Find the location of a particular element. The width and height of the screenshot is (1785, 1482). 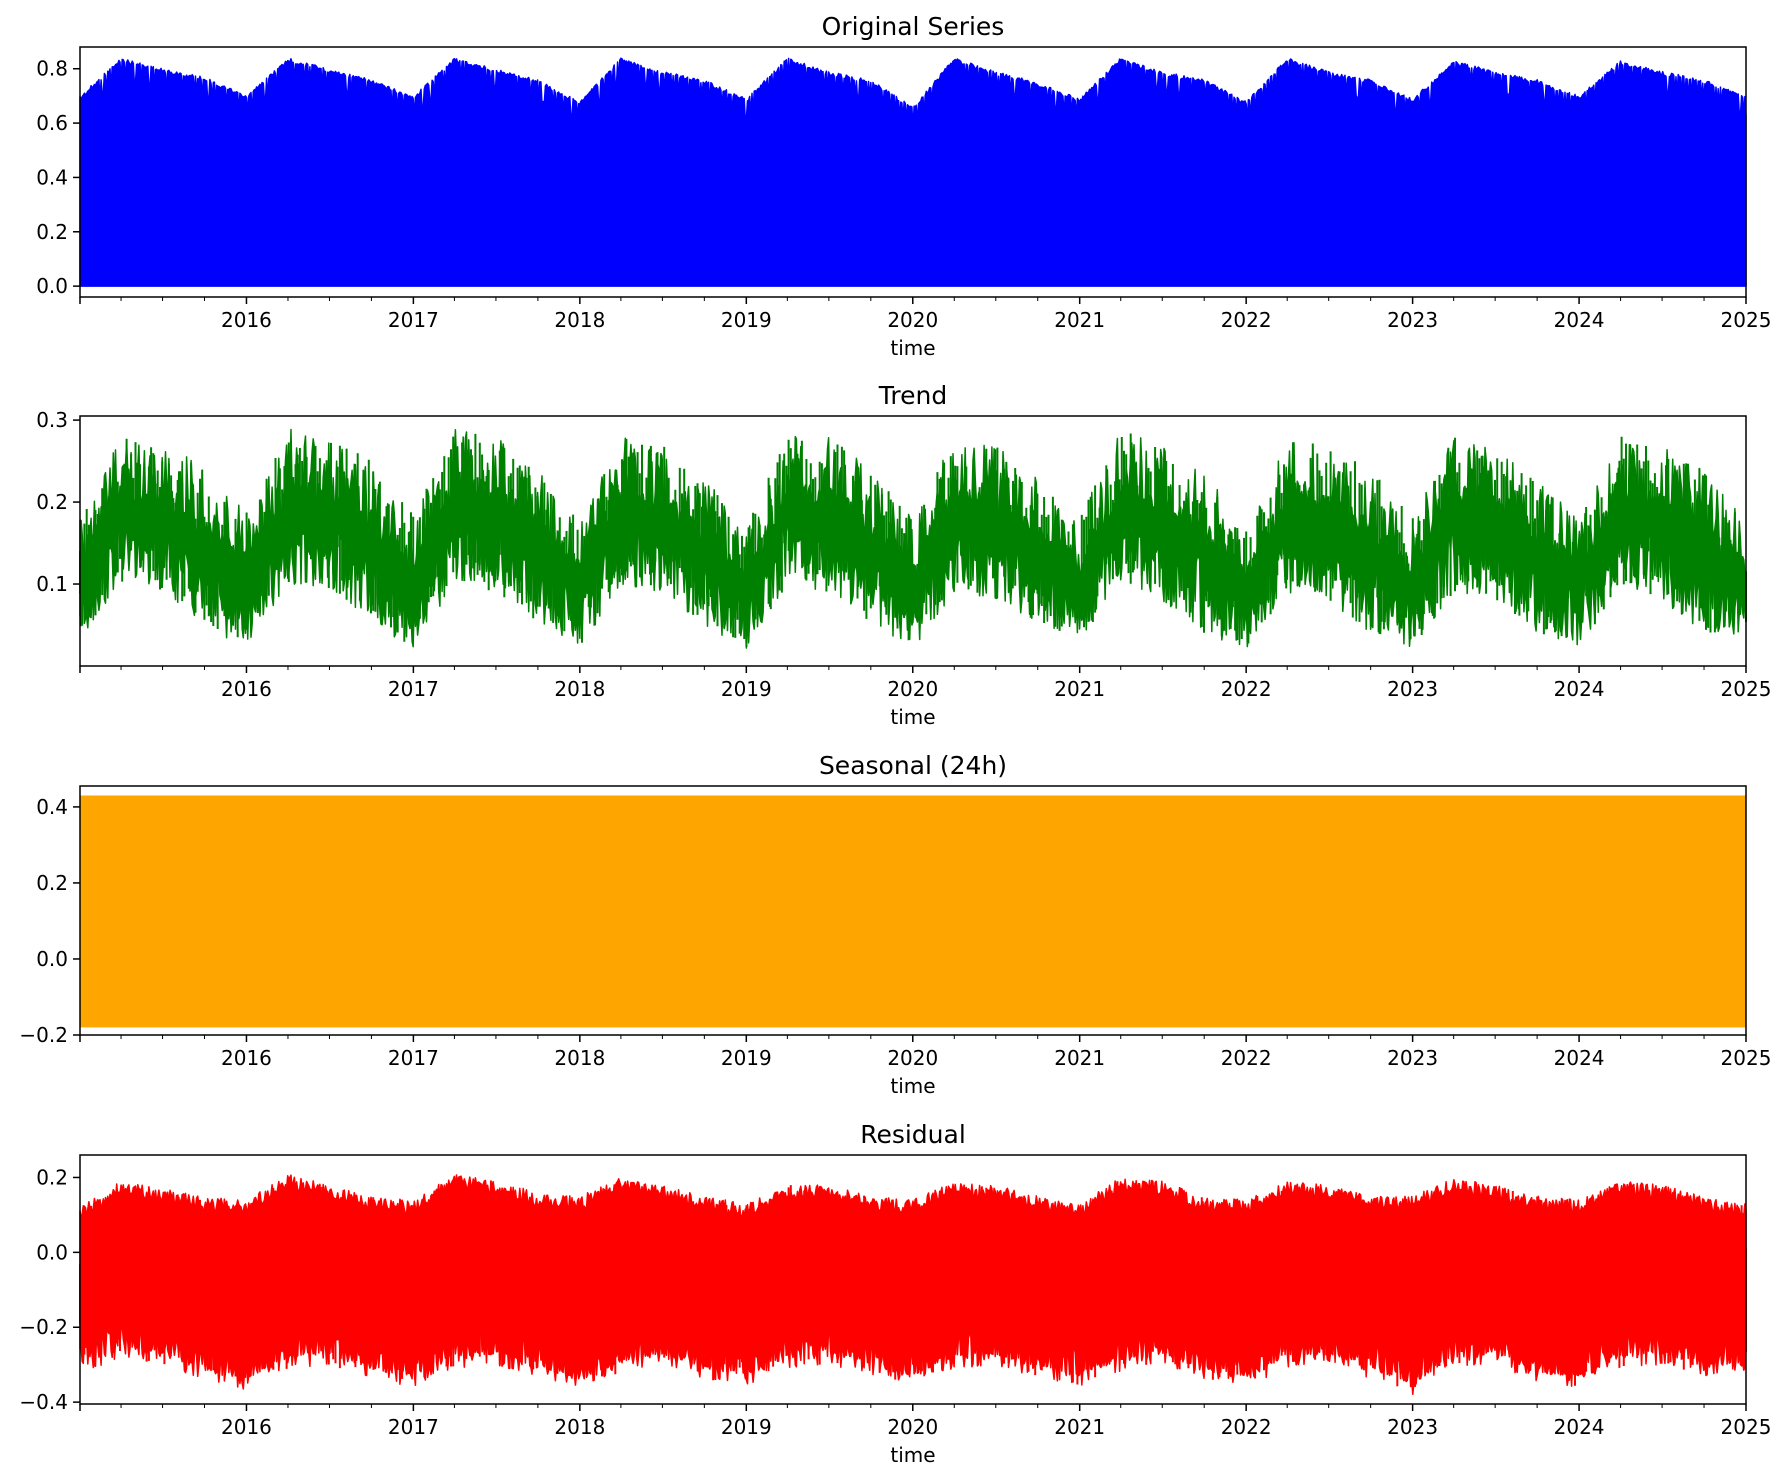

series-line is located at coordinates (913, 911).